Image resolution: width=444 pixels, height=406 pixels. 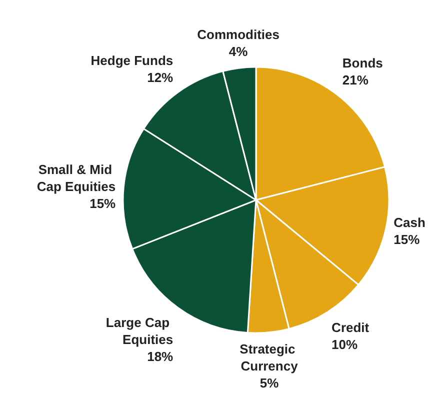 What do you see at coordinates (269, 357) in the screenshot?
I see `slice-label: Strategic Currency` at bounding box center [269, 357].